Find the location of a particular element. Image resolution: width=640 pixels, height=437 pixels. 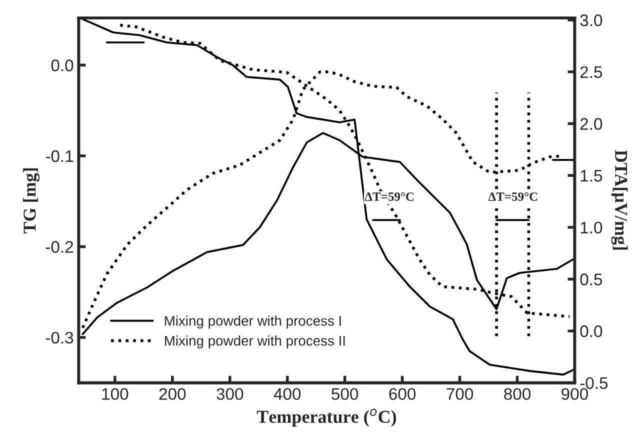

y2-tick-label: 1.5 is located at coordinates (591, 176).